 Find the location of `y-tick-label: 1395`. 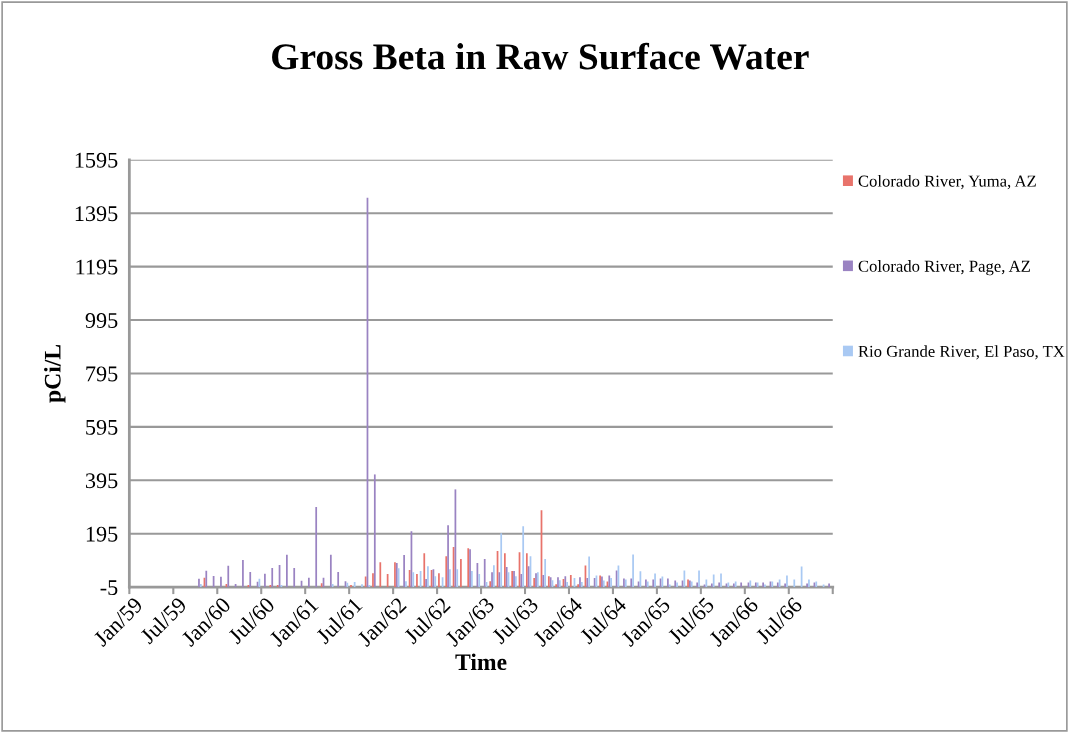

y-tick-label: 1395 is located at coordinates (96, 214).